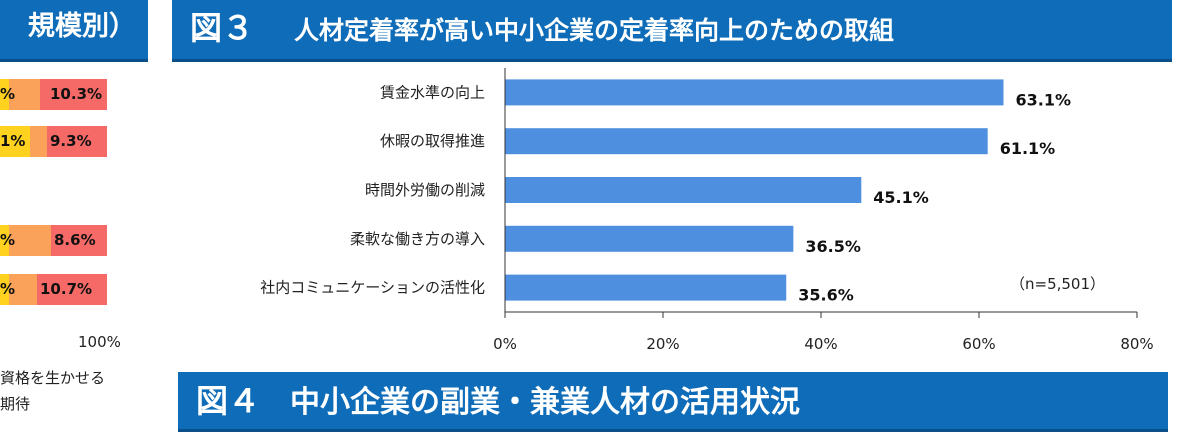  I want to click on x-tick-label-3: 40%, so click(820, 344).